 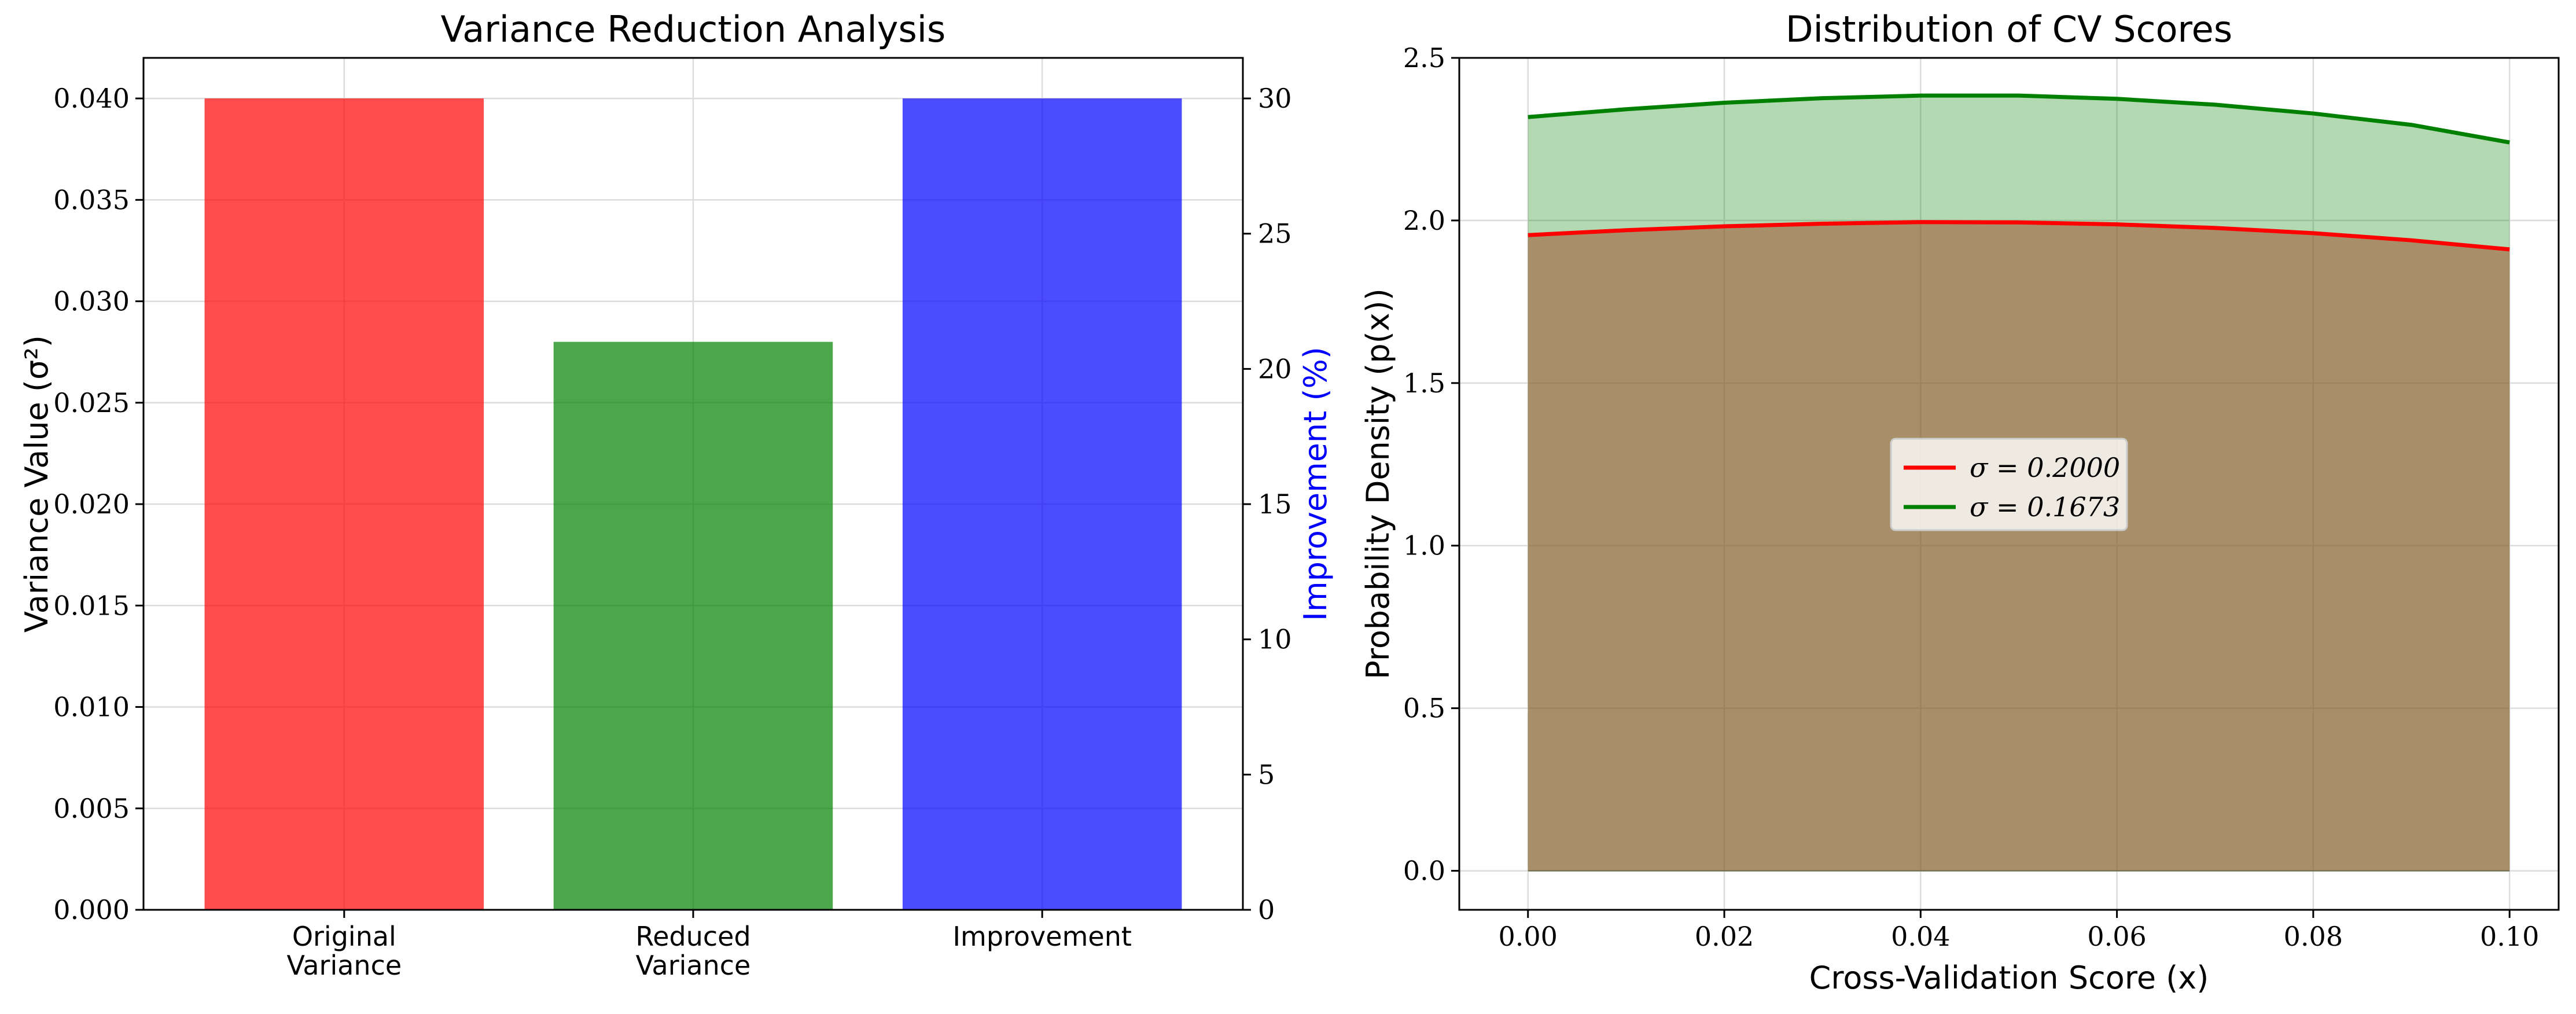 What do you see at coordinates (91, 504) in the screenshot?
I see `left-y-tick-label: 0.020` at bounding box center [91, 504].